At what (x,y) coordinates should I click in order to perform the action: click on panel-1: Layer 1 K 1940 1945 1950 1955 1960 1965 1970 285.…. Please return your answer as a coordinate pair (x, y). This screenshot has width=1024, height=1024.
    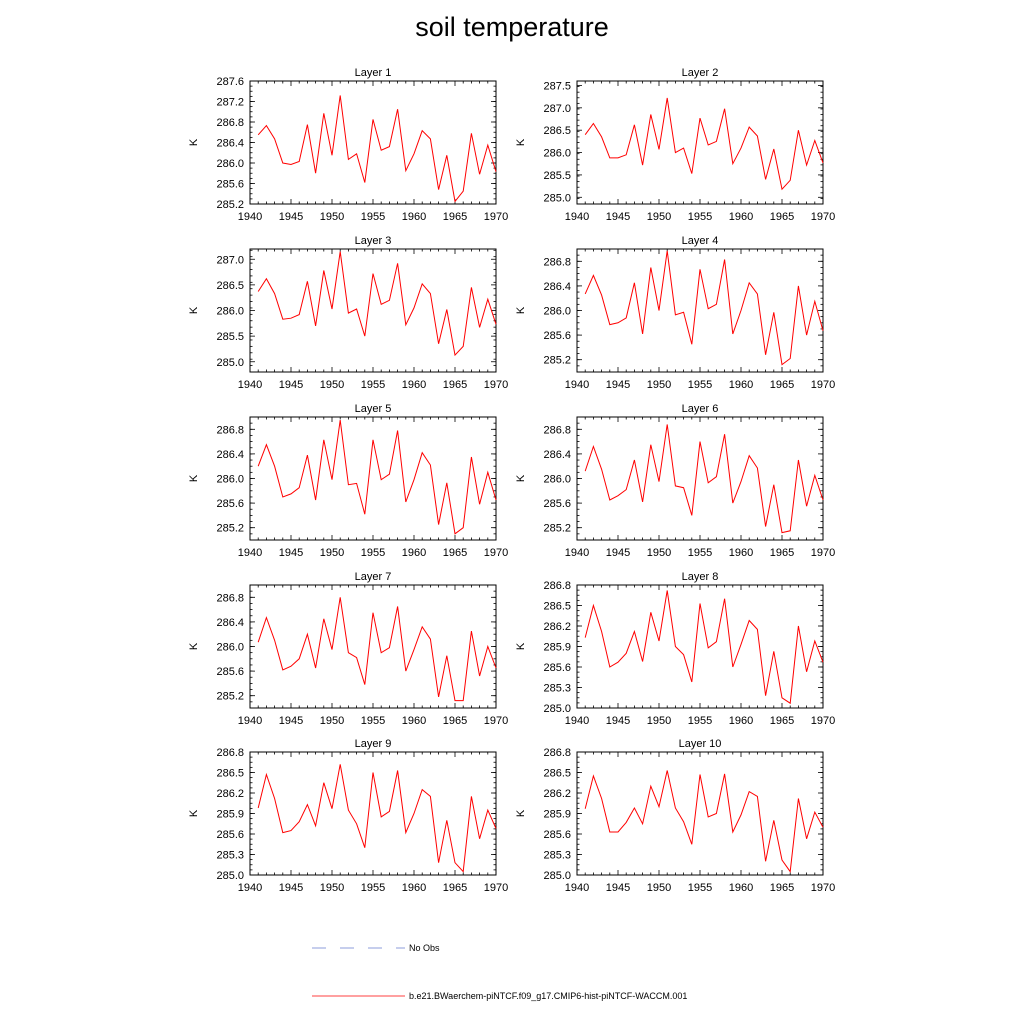
    Looking at the image, I should click on (348, 145).